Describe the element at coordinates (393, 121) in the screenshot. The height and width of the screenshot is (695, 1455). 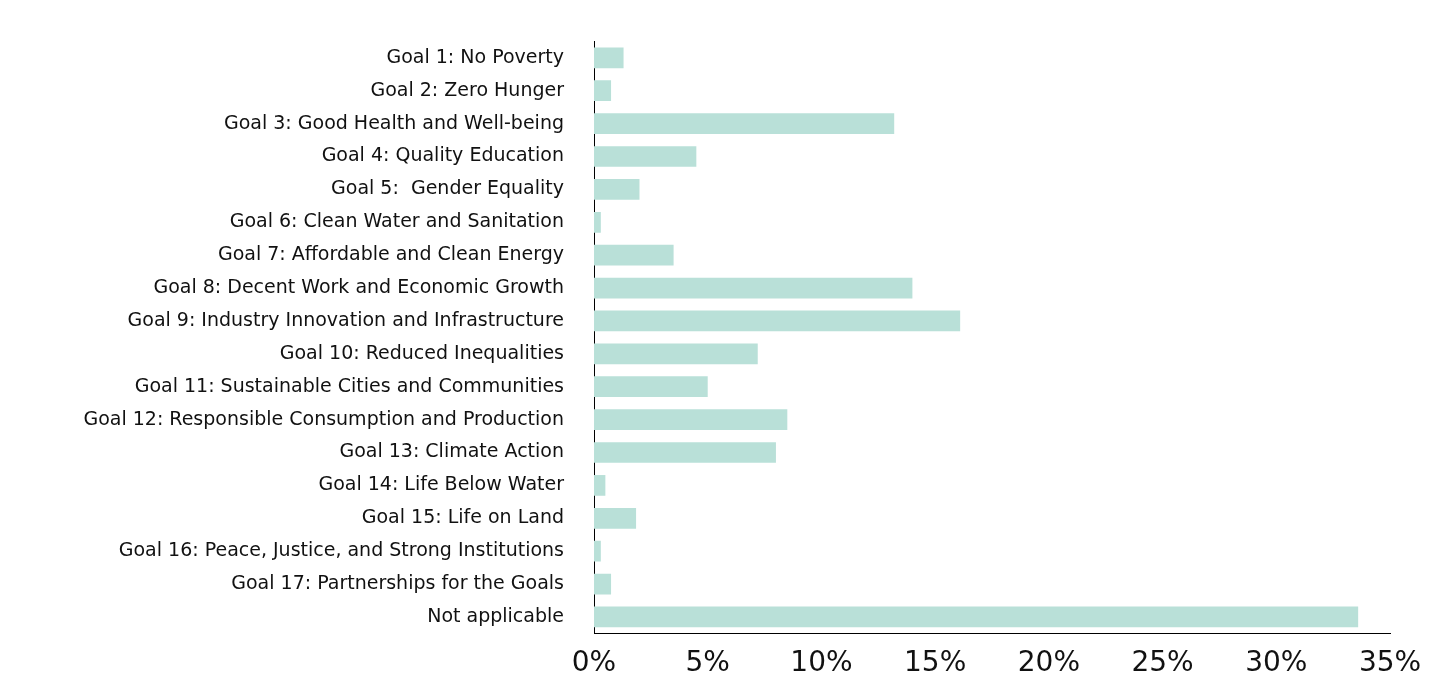
I see `y-tick-label: Goal 3: Good Health and Well-being` at that location.